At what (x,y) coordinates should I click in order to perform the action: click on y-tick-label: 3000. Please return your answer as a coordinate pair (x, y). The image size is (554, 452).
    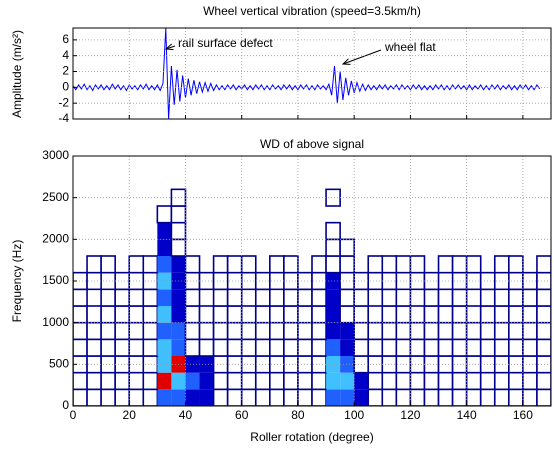
    Looking at the image, I should click on (55, 155).